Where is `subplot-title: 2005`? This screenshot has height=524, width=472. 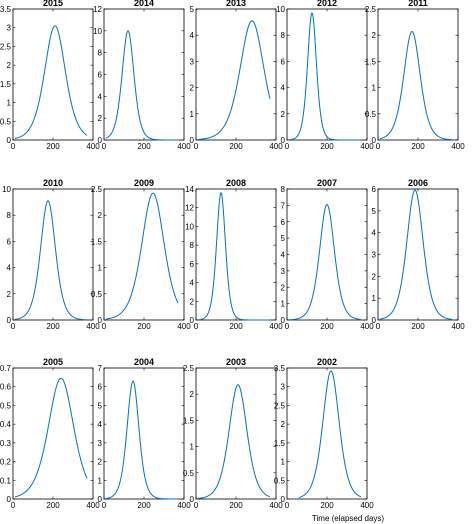 subplot-title: 2005 is located at coordinates (53, 362).